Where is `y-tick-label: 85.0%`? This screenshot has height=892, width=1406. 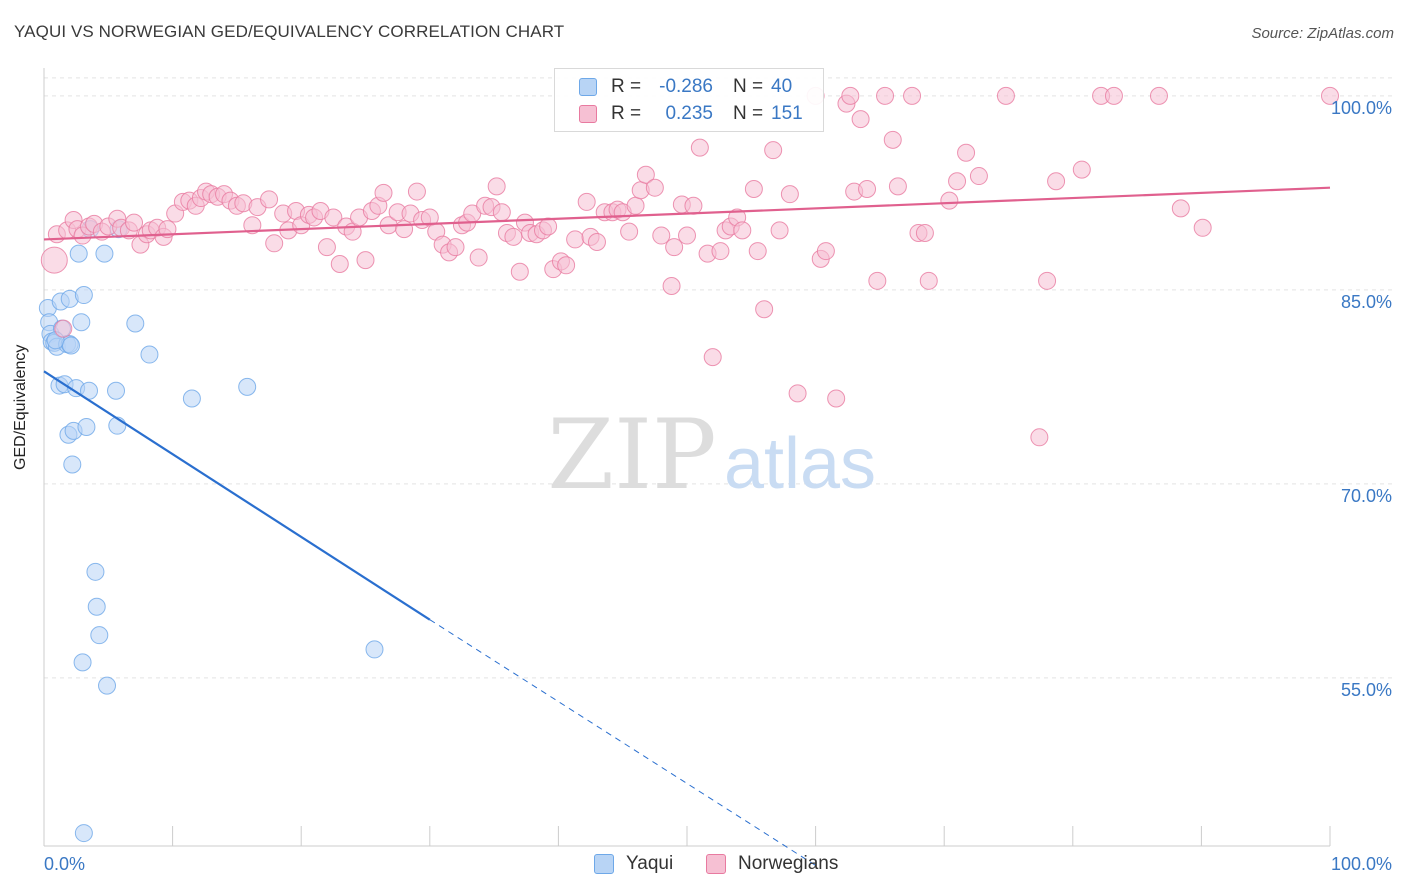 y-tick-label: 85.0% is located at coordinates (1366, 302).